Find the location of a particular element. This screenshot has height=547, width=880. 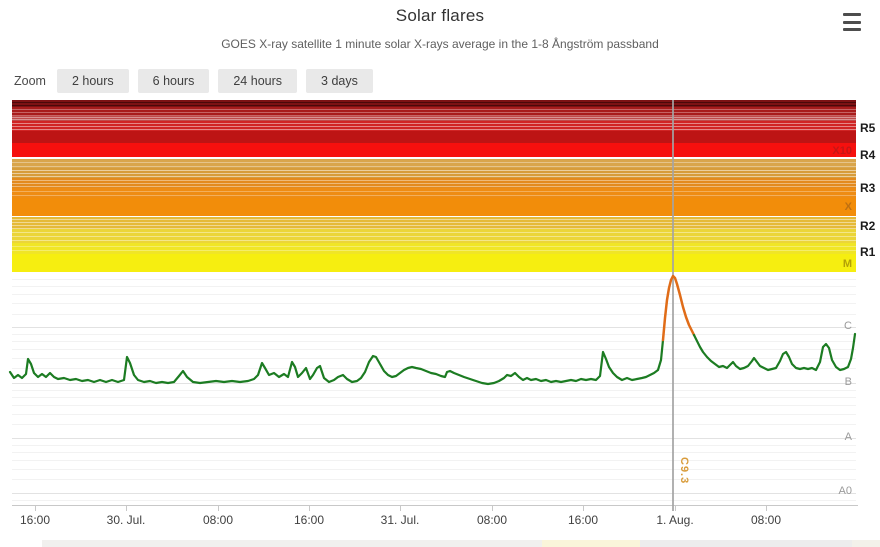

r-scale-label: R5 is located at coordinates (868, 128).